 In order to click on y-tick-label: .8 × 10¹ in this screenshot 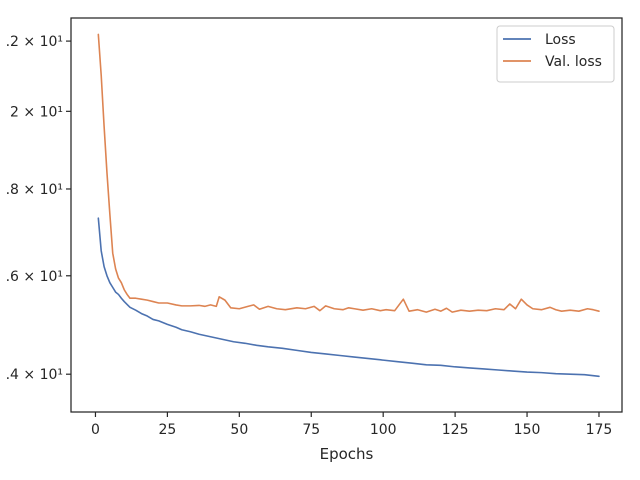, I will do `click(34, 190)`.